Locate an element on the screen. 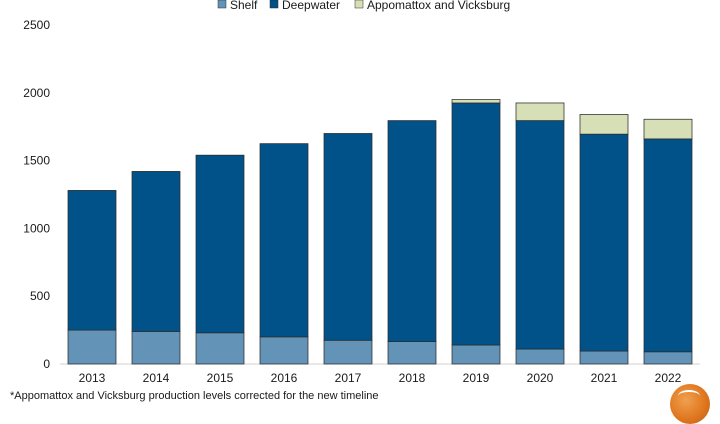  legend-label-appomattox-and-vicksburg: Appomattox and Vicksburg is located at coordinates (438, 6).